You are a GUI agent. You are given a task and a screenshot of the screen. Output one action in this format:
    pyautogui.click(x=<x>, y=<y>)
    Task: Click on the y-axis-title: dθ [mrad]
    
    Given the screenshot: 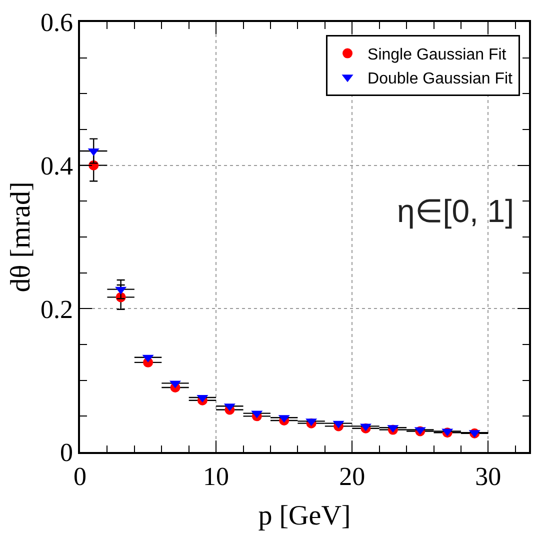 What is the action you would take?
    pyautogui.click(x=21, y=237)
    